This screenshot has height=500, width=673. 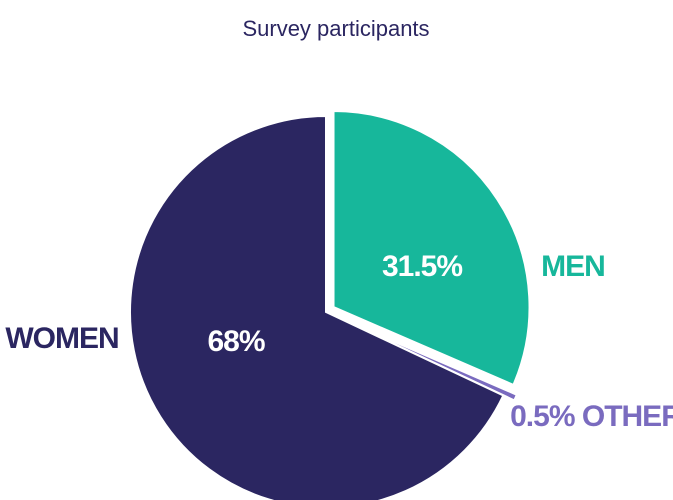 I want to click on slice-category-label: MEN, so click(x=573, y=266).